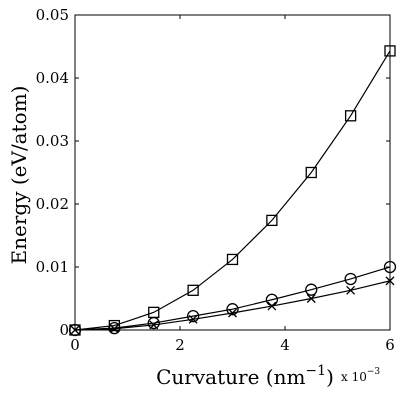 Image resolution: width=409 pixels, height=401 pixels. I want to click on x-axis-title: Curvature (nm−1), so click(245, 376).